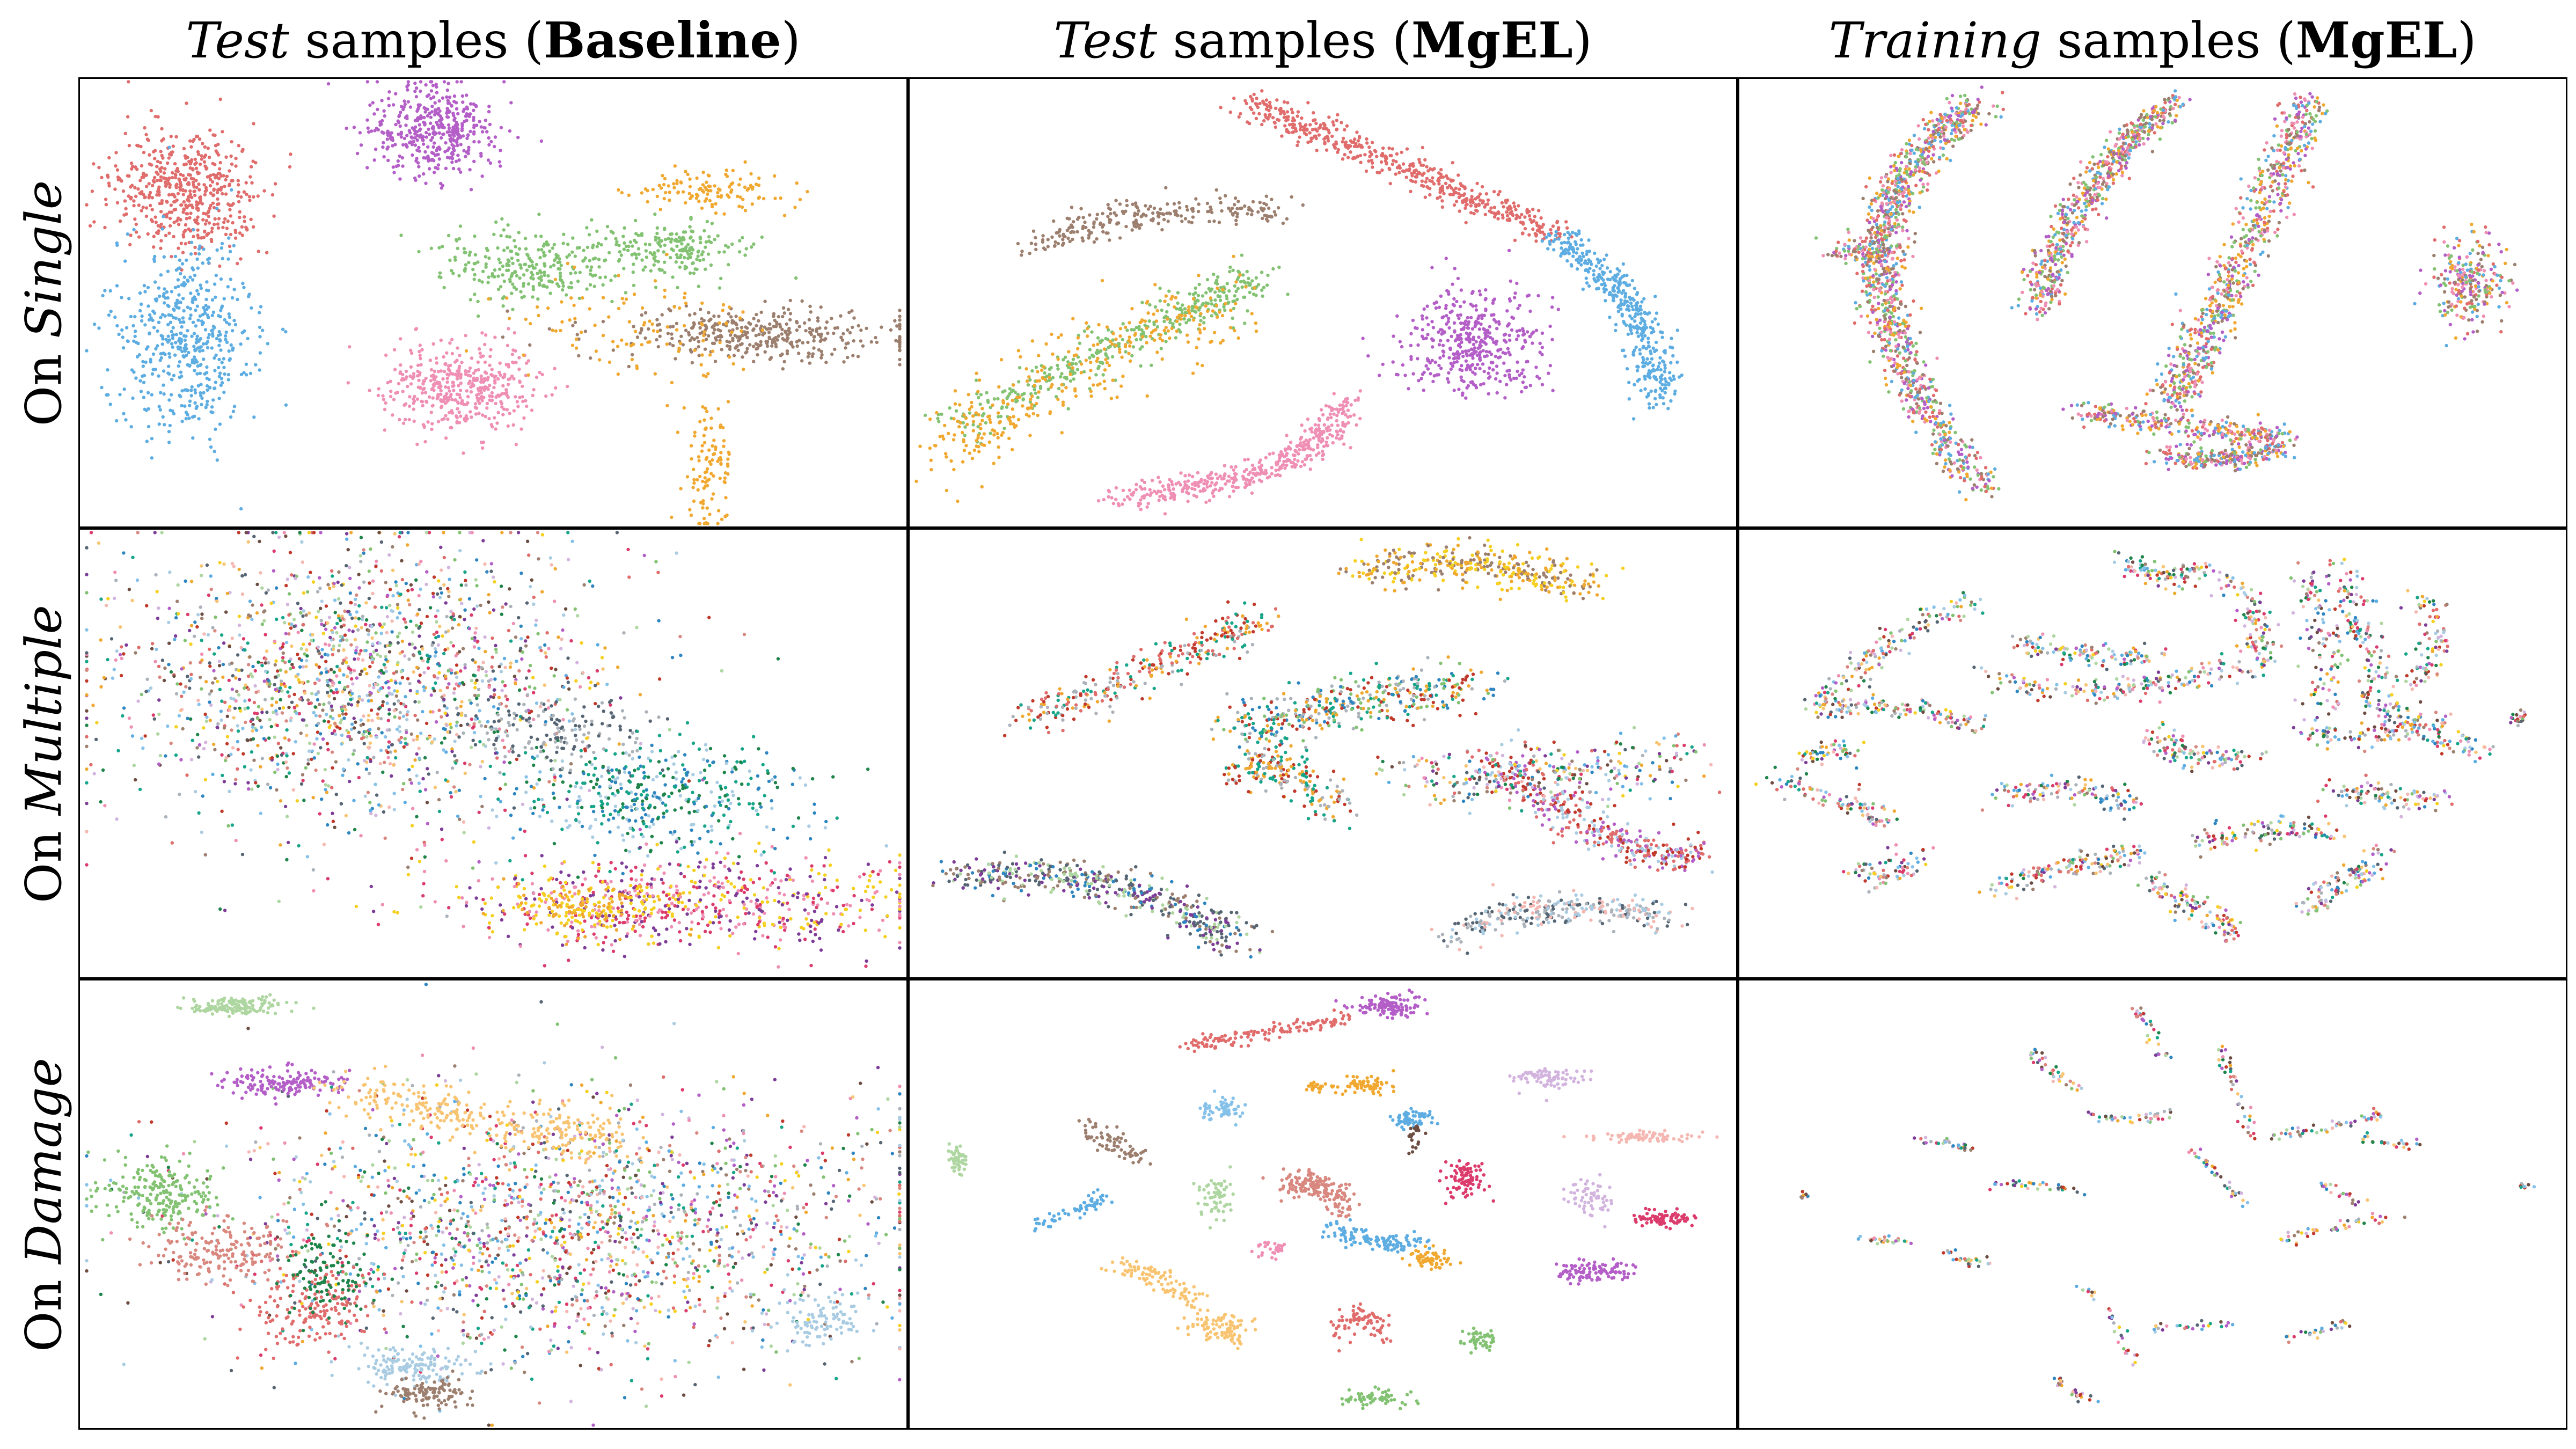  What do you see at coordinates (572, 237) in the screenshot?
I see `point-2055` at bounding box center [572, 237].